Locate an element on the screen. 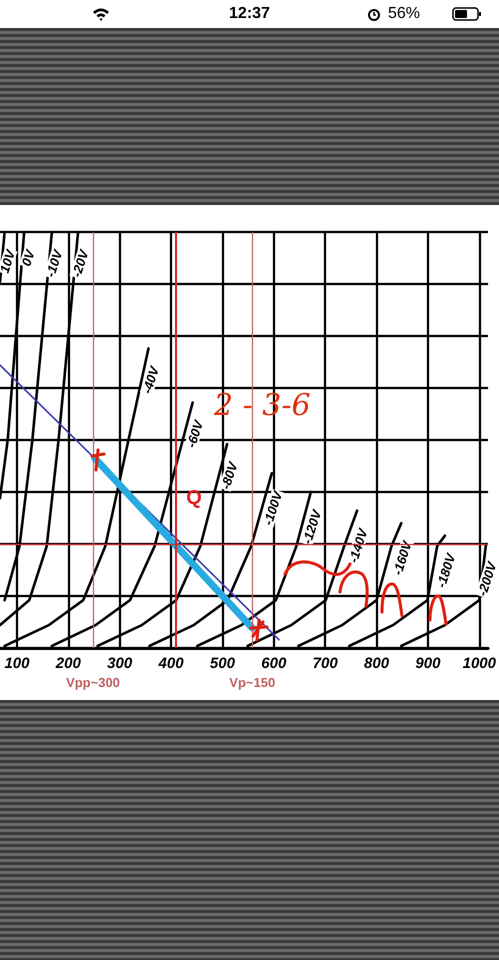 The width and height of the screenshot is (499, 960). text: -20V is located at coordinates (80, 262).